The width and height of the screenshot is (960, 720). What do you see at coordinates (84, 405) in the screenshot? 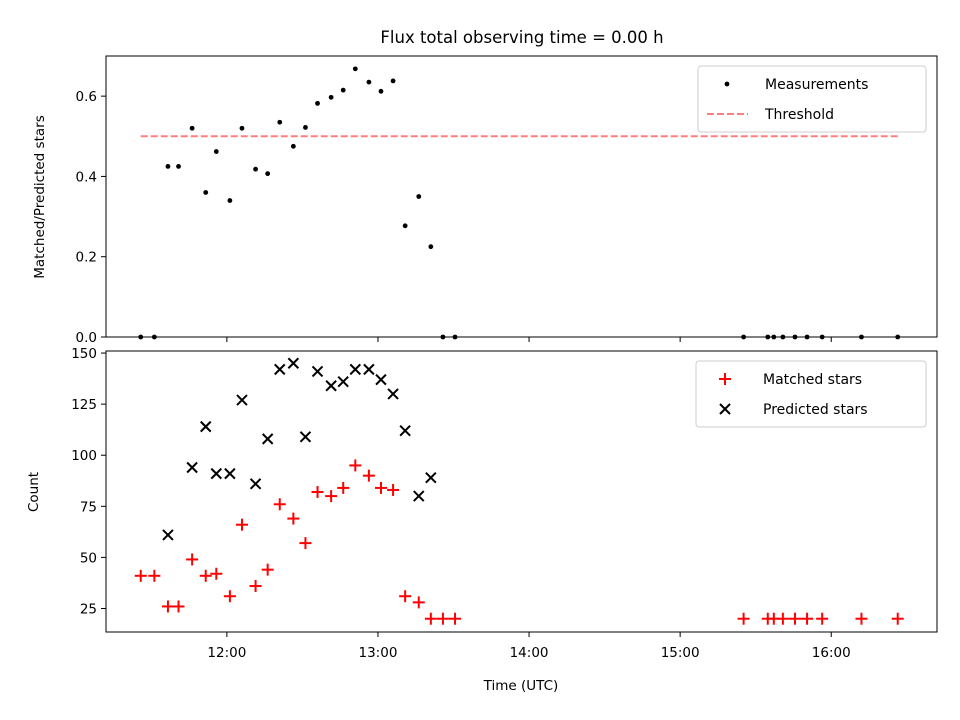
I see `count-ytick-label: 125` at bounding box center [84, 405].